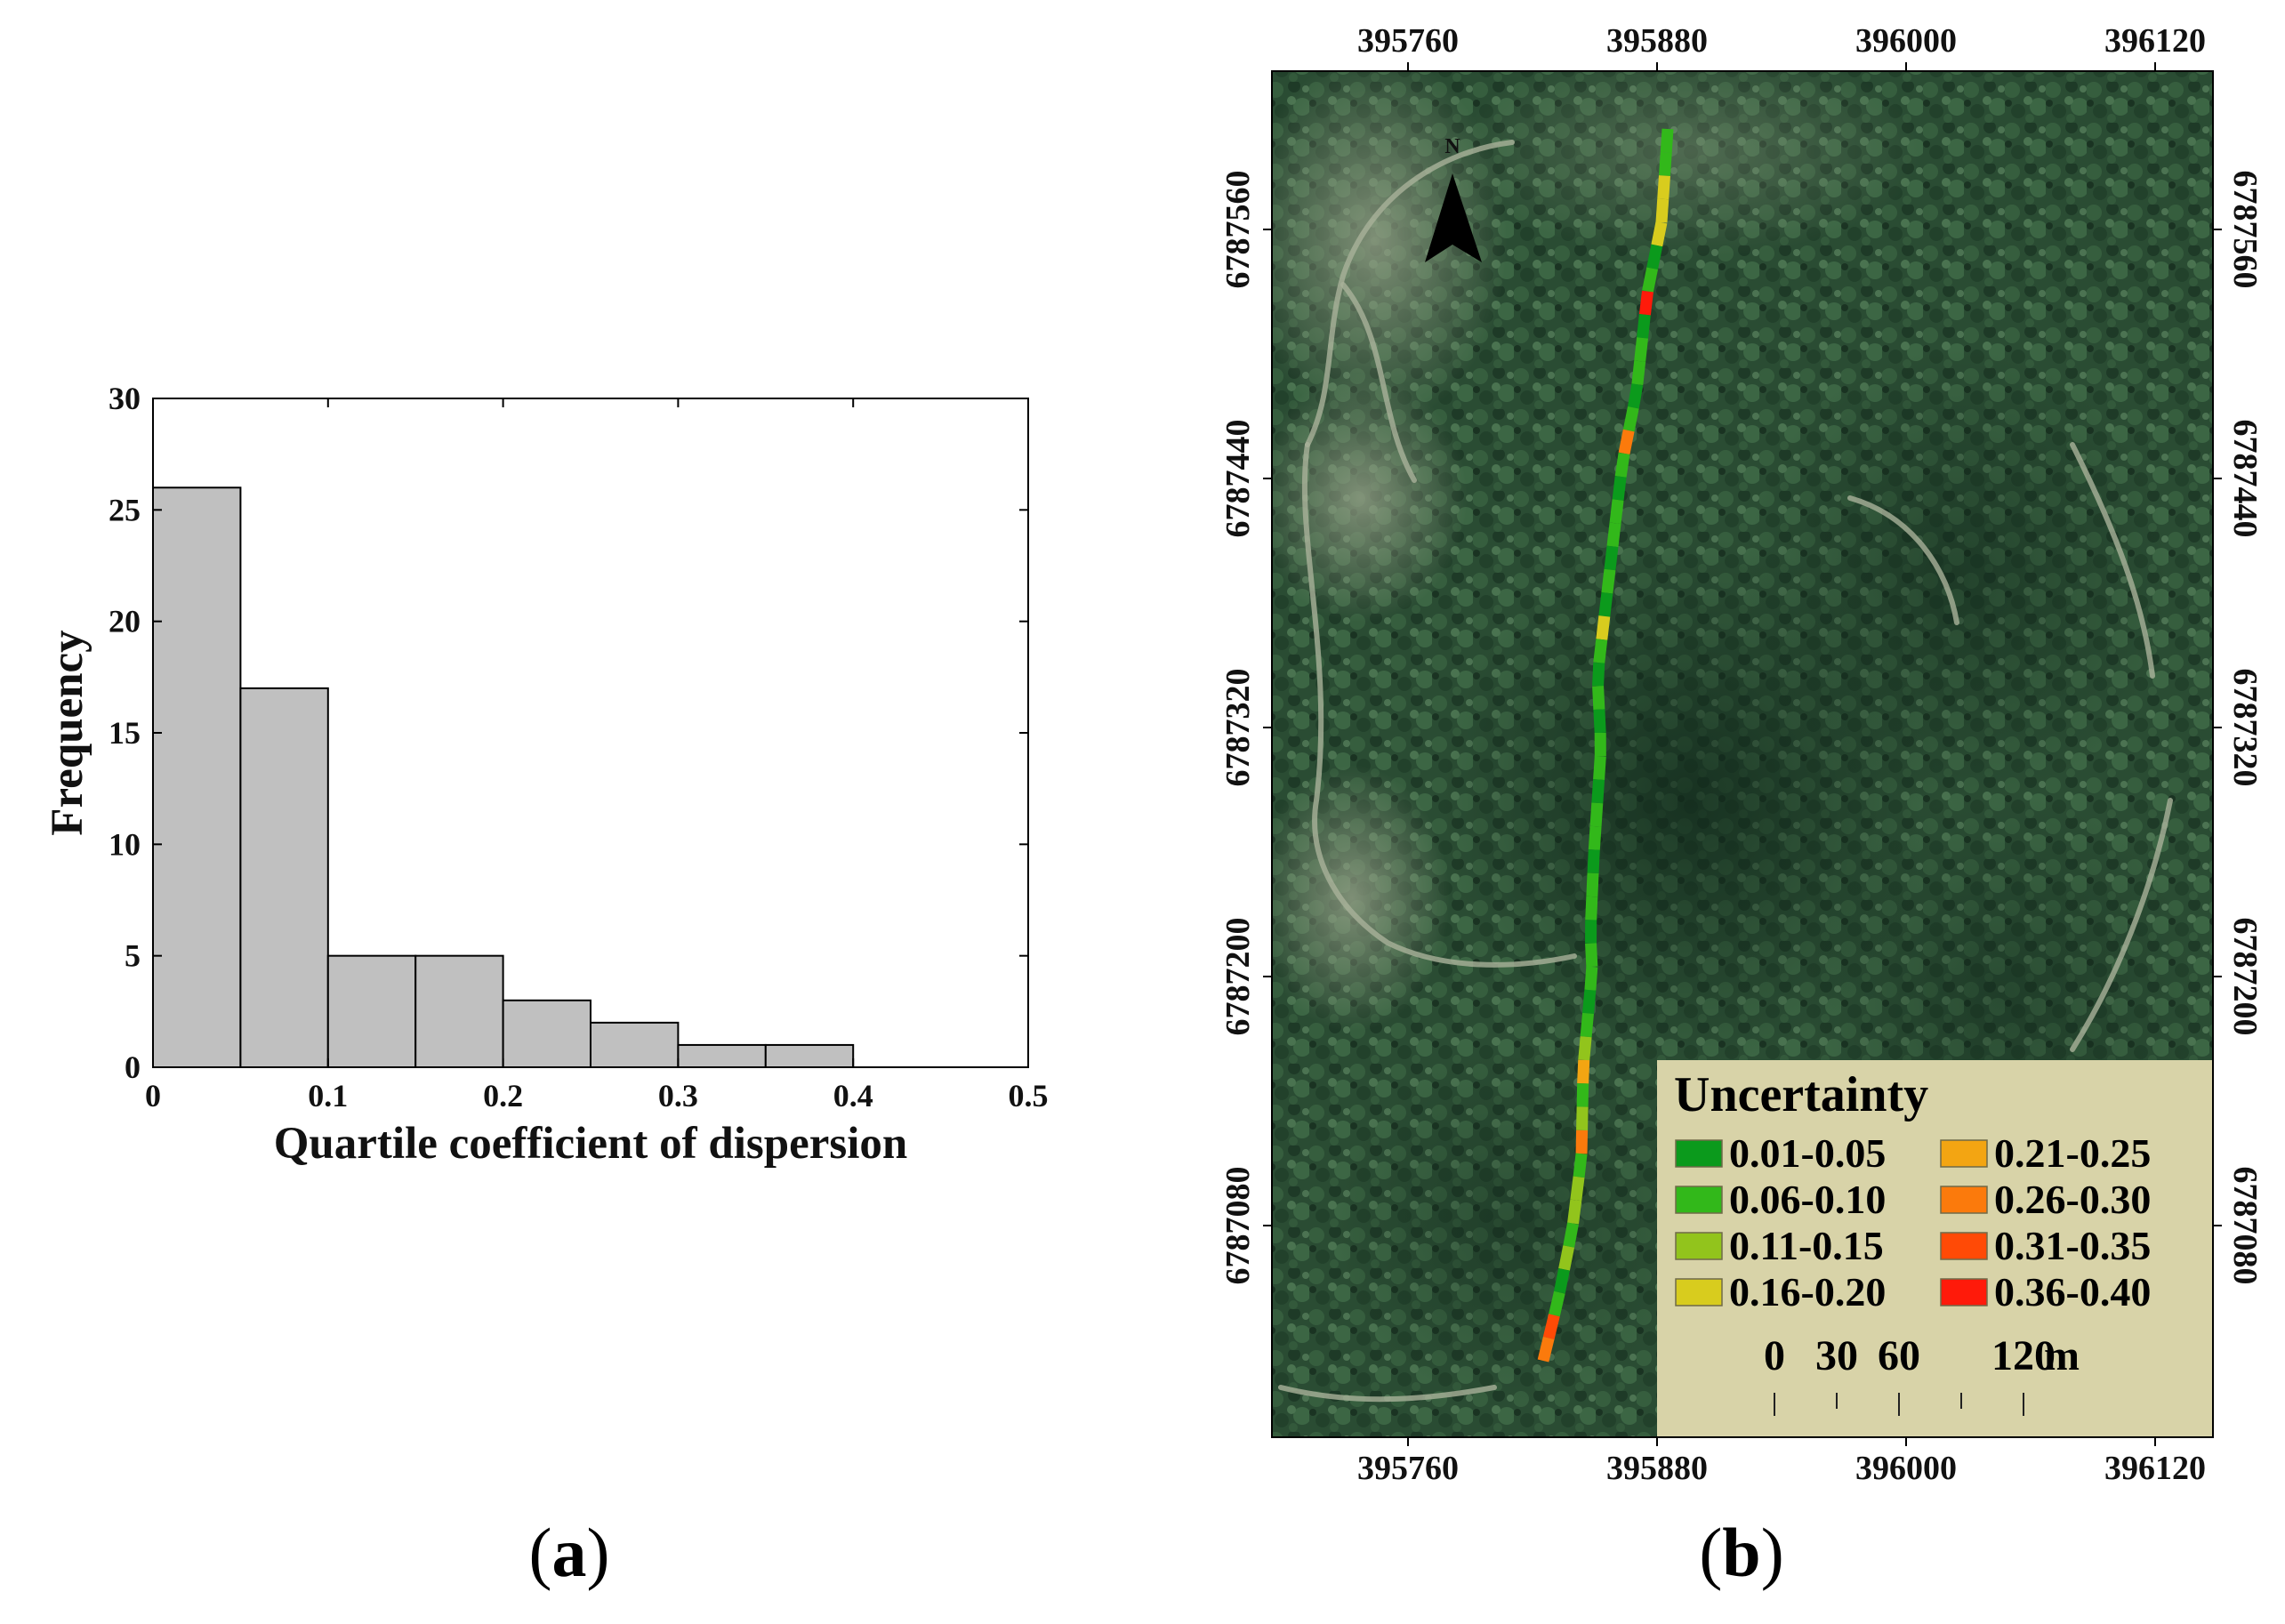 The width and height of the screenshot is (2285, 1624). What do you see at coordinates (2062, 1355) in the screenshot?
I see `scale-unit: m` at bounding box center [2062, 1355].